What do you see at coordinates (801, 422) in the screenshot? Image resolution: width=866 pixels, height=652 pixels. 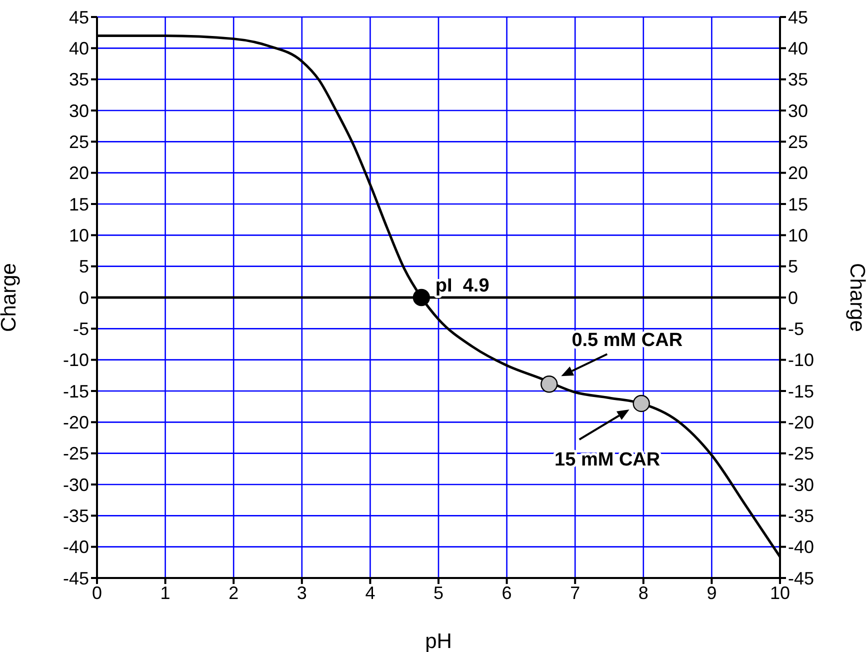 I see `y2-tick-label: -20` at bounding box center [801, 422].